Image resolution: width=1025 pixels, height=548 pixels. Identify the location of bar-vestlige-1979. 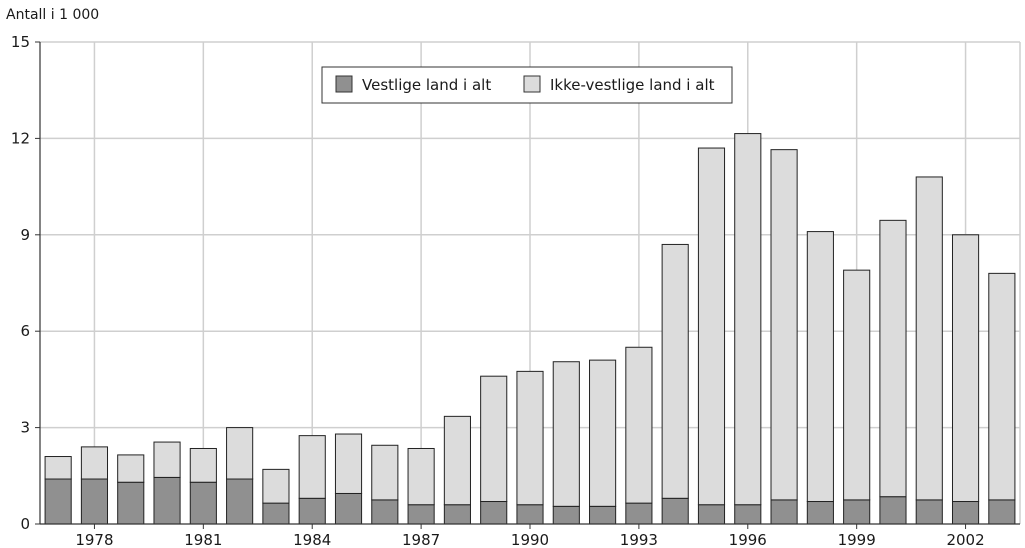
(131, 503).